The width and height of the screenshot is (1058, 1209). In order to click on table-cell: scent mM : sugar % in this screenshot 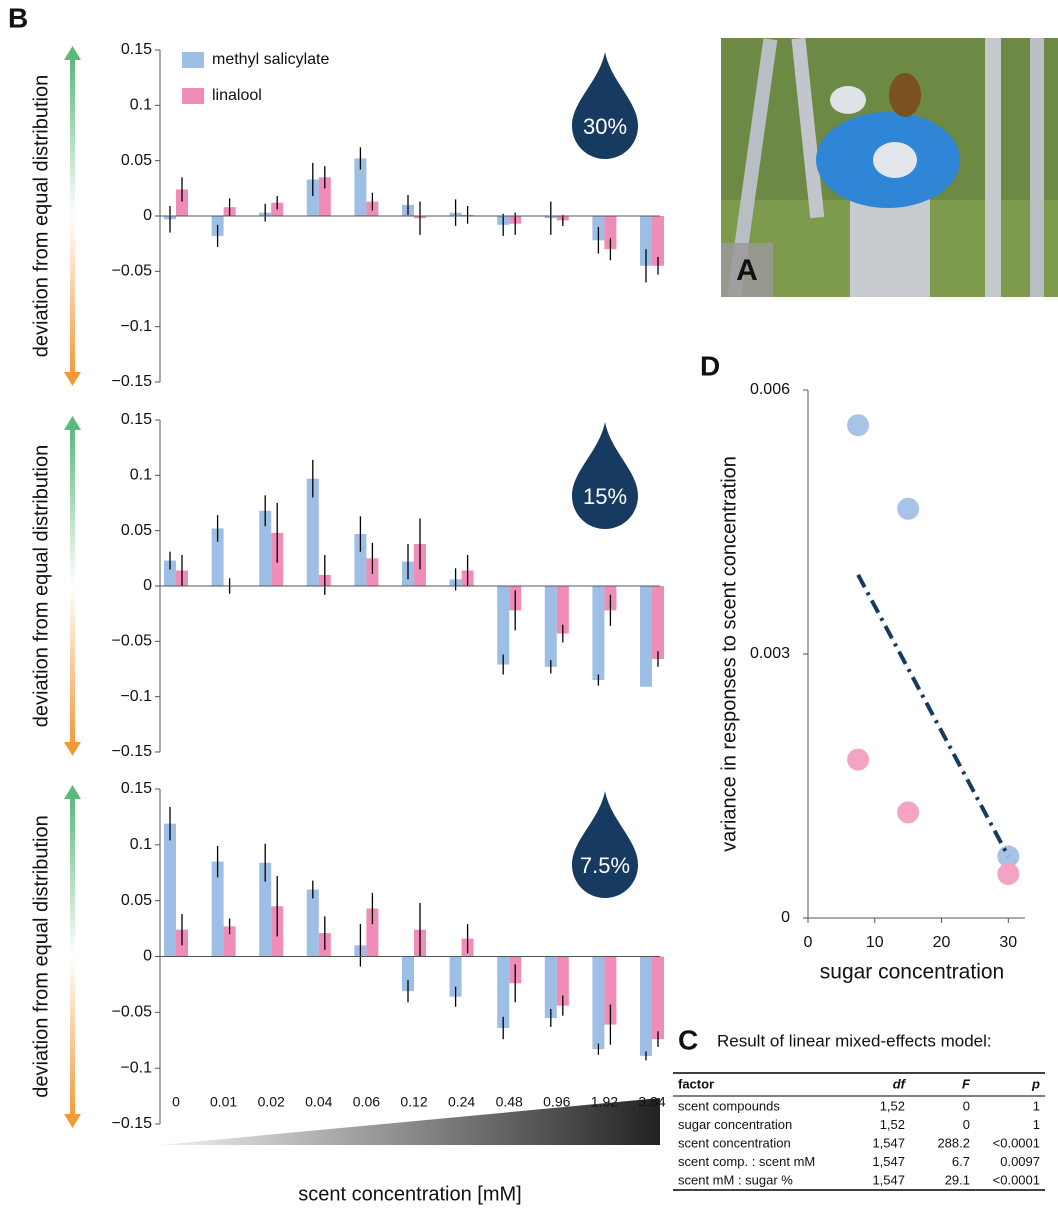, I will do `click(735, 1179)`.